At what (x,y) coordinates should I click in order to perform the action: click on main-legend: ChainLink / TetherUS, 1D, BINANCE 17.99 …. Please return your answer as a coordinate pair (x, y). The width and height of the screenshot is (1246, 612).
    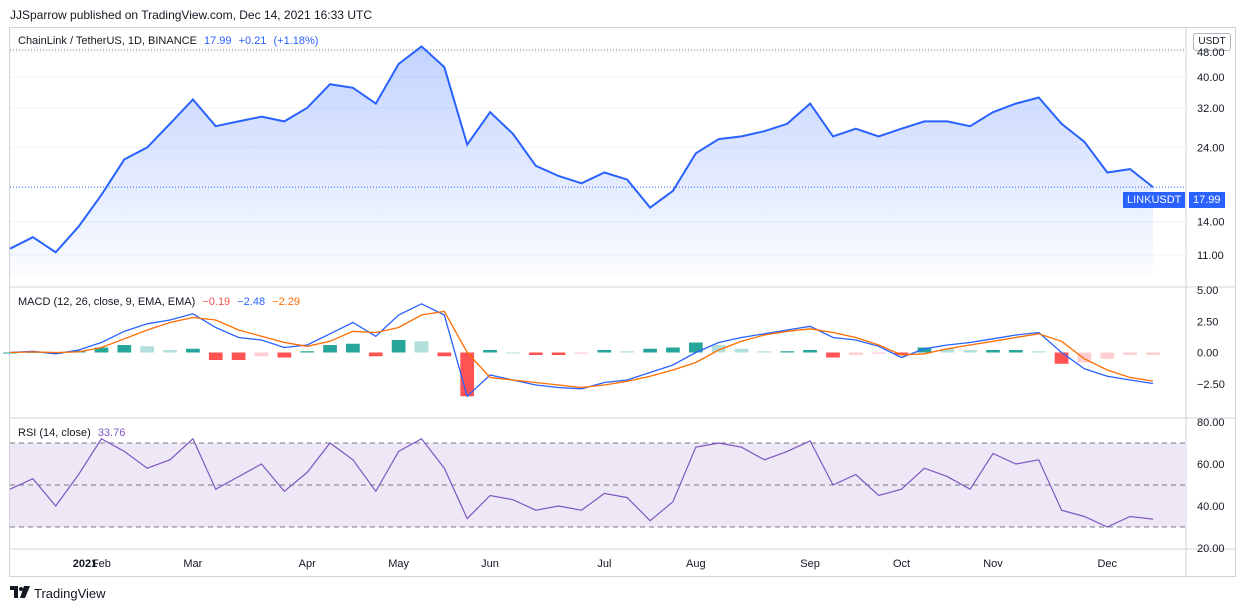
    Looking at the image, I should click on (170, 41).